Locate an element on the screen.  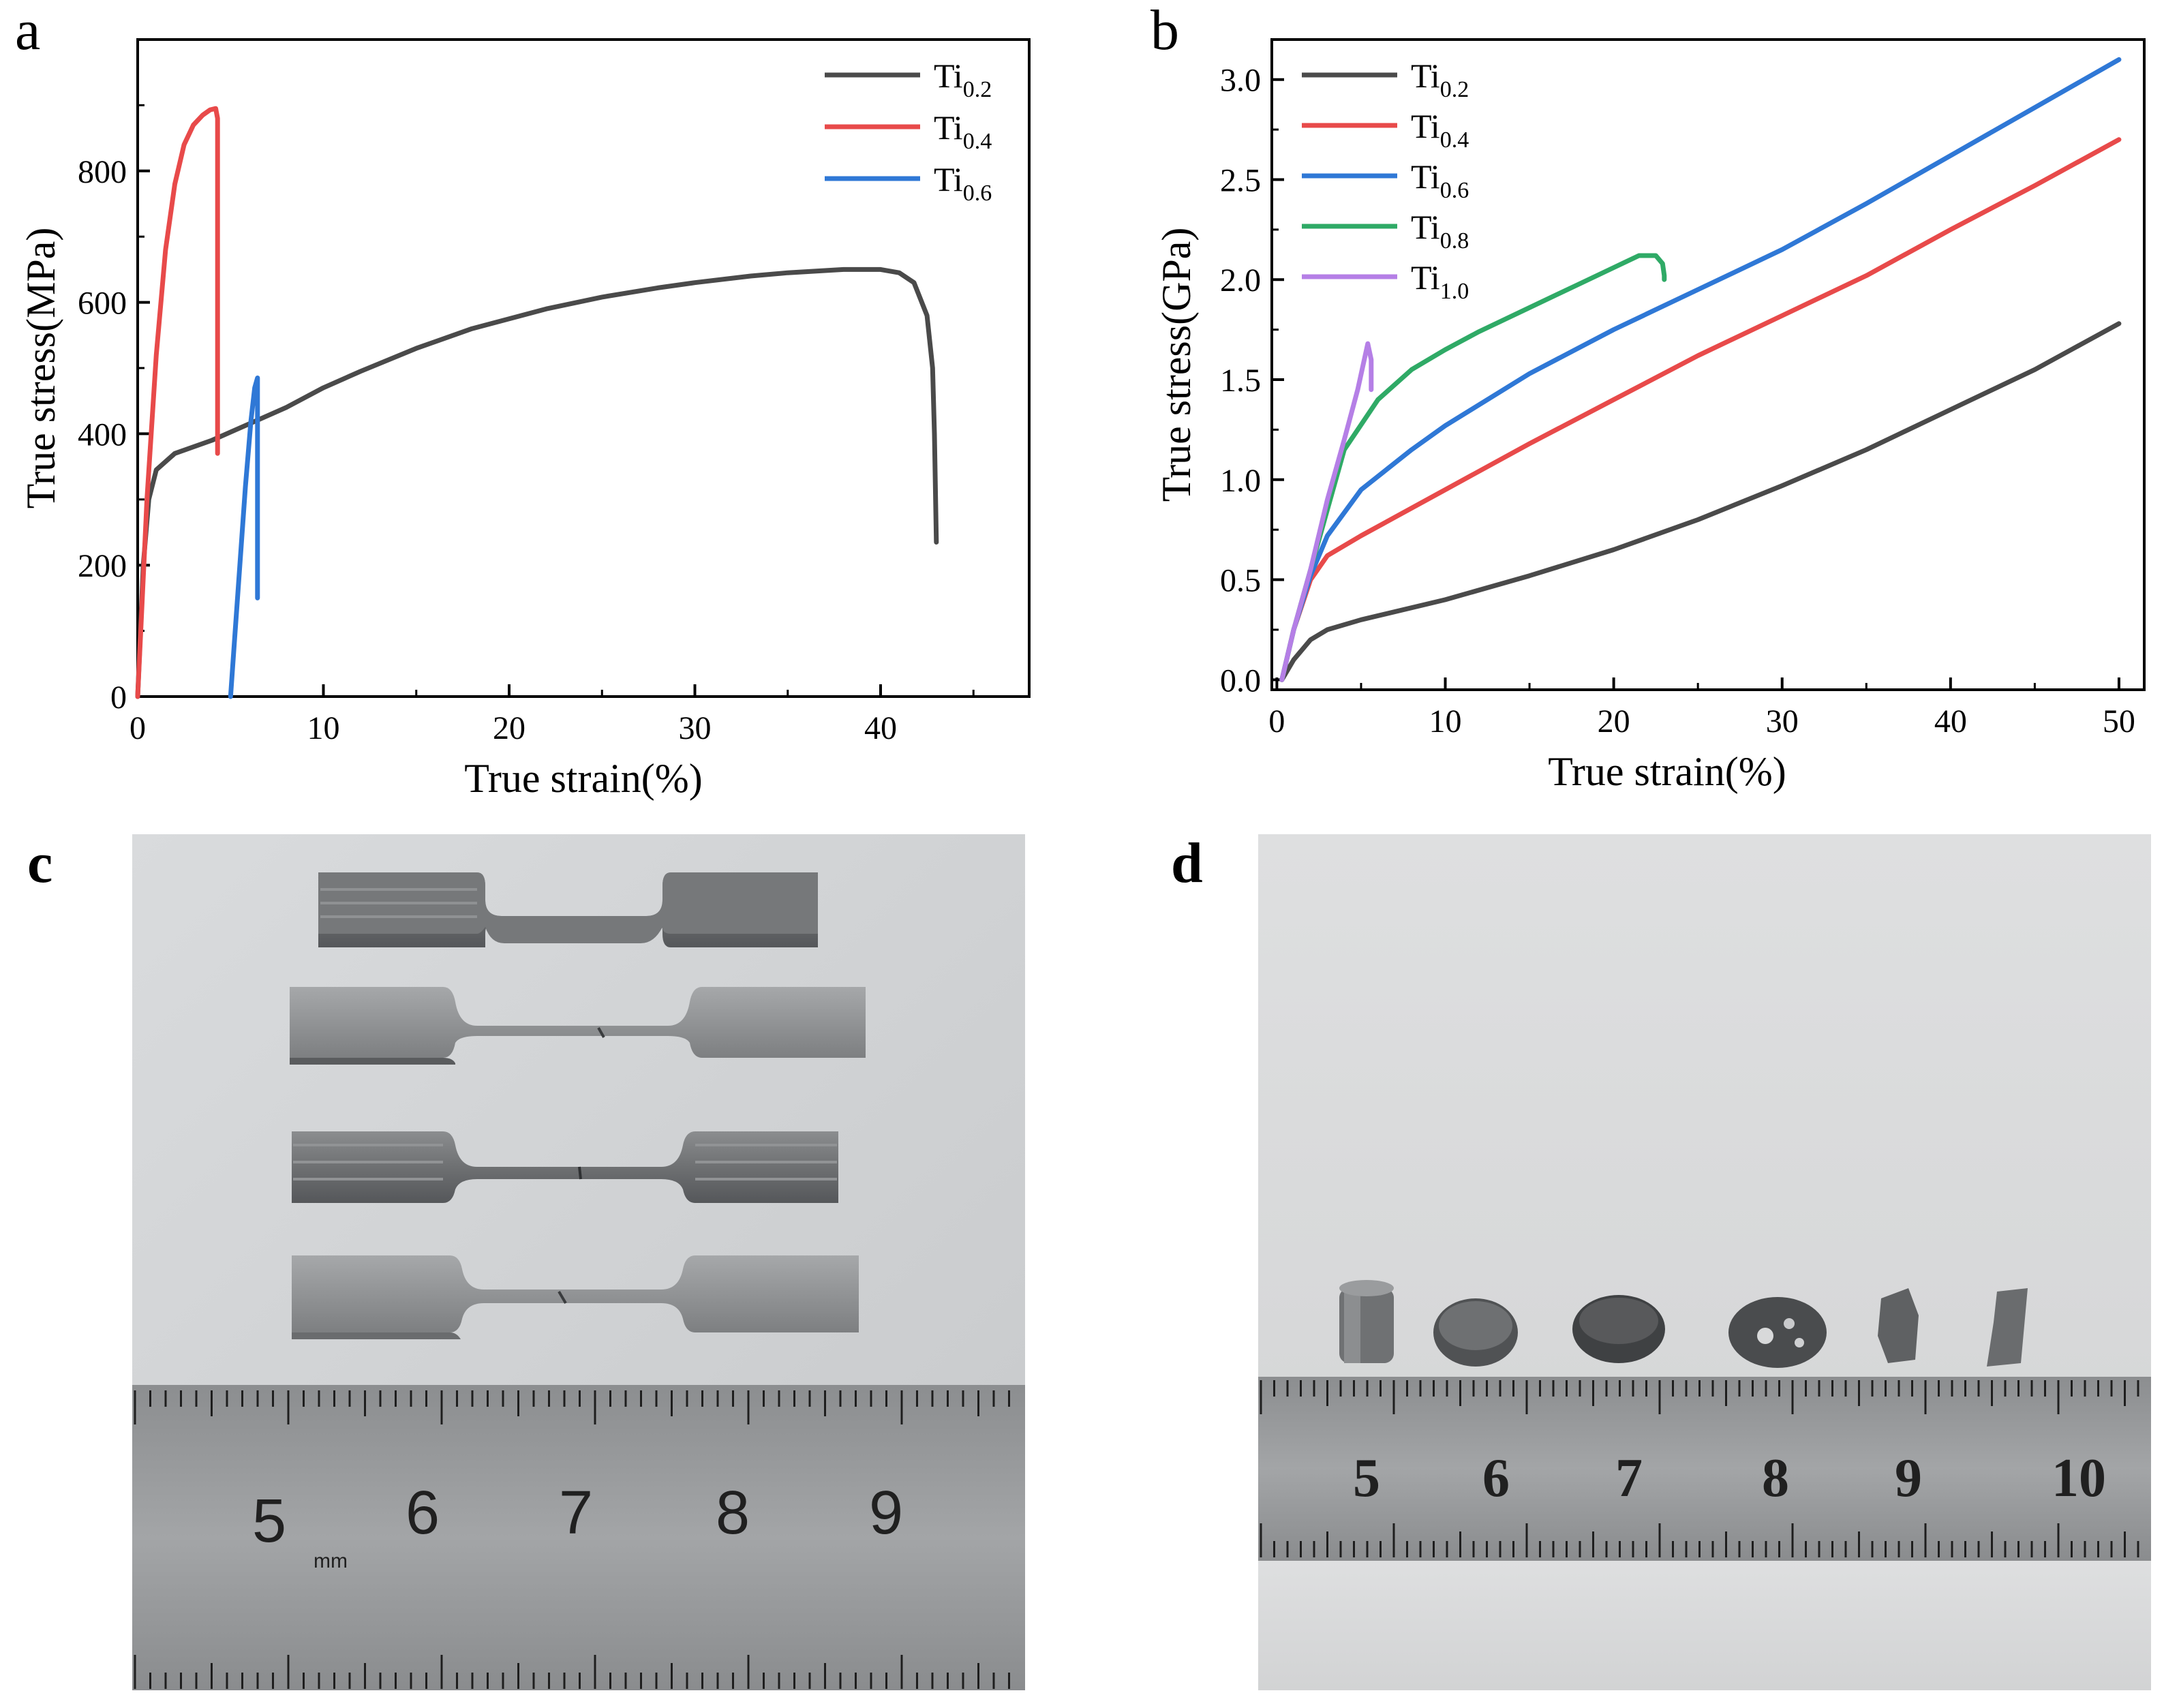
ruler-d-number-5: 5 is located at coordinates (1366, 1478).